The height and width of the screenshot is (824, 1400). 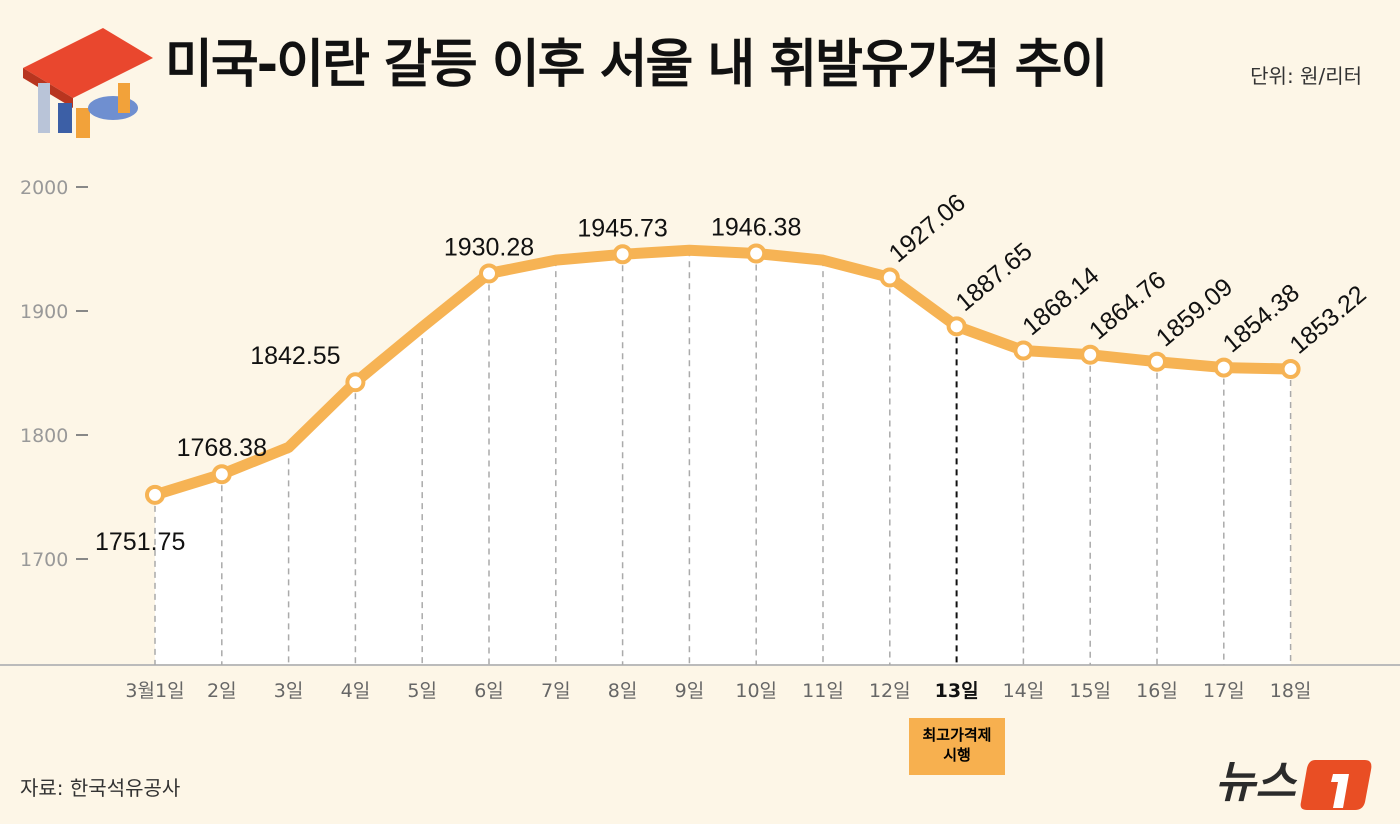 What do you see at coordinates (154, 691) in the screenshot?
I see `x-tick-label: 3월1일` at bounding box center [154, 691].